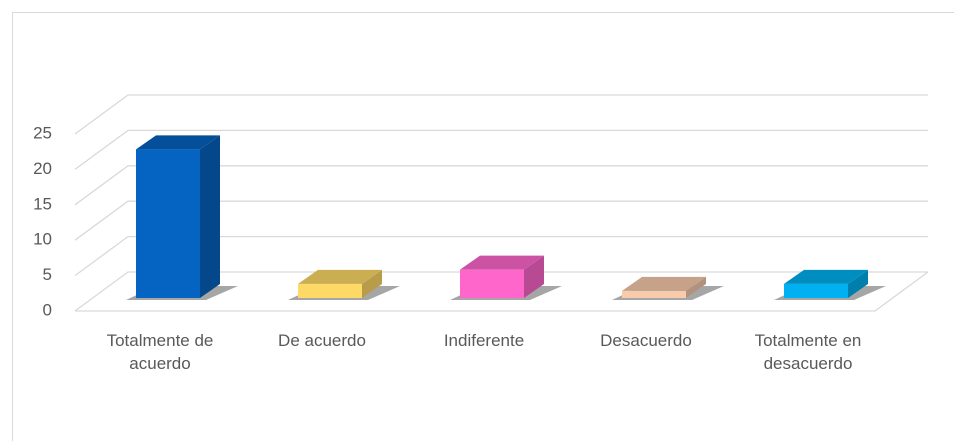  Describe the element at coordinates (42, 239) in the screenshot. I see `y-tick-label: 10` at that location.